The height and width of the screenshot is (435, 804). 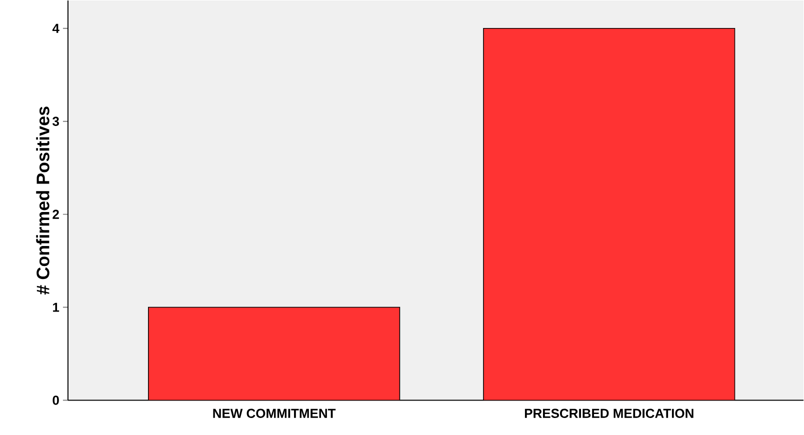 What do you see at coordinates (55, 121) in the screenshot?
I see `y-tick-label: 3` at bounding box center [55, 121].